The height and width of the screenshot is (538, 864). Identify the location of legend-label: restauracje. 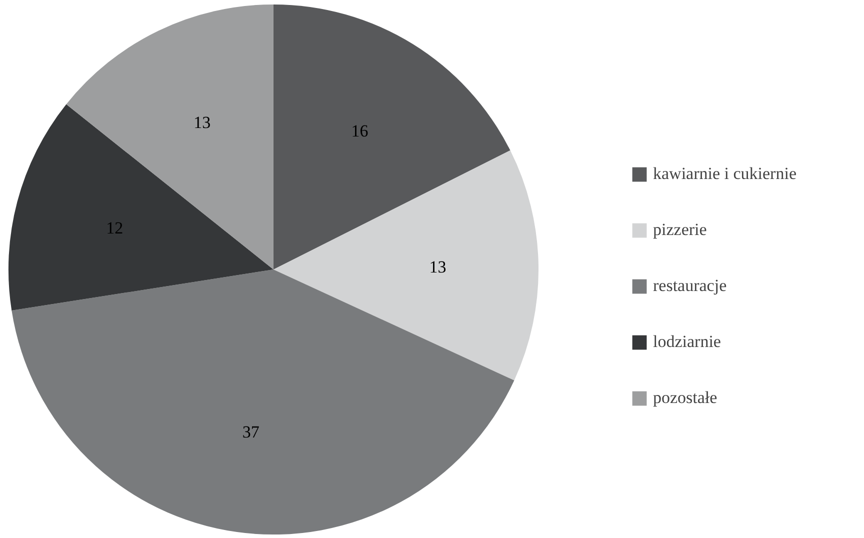
(690, 286).